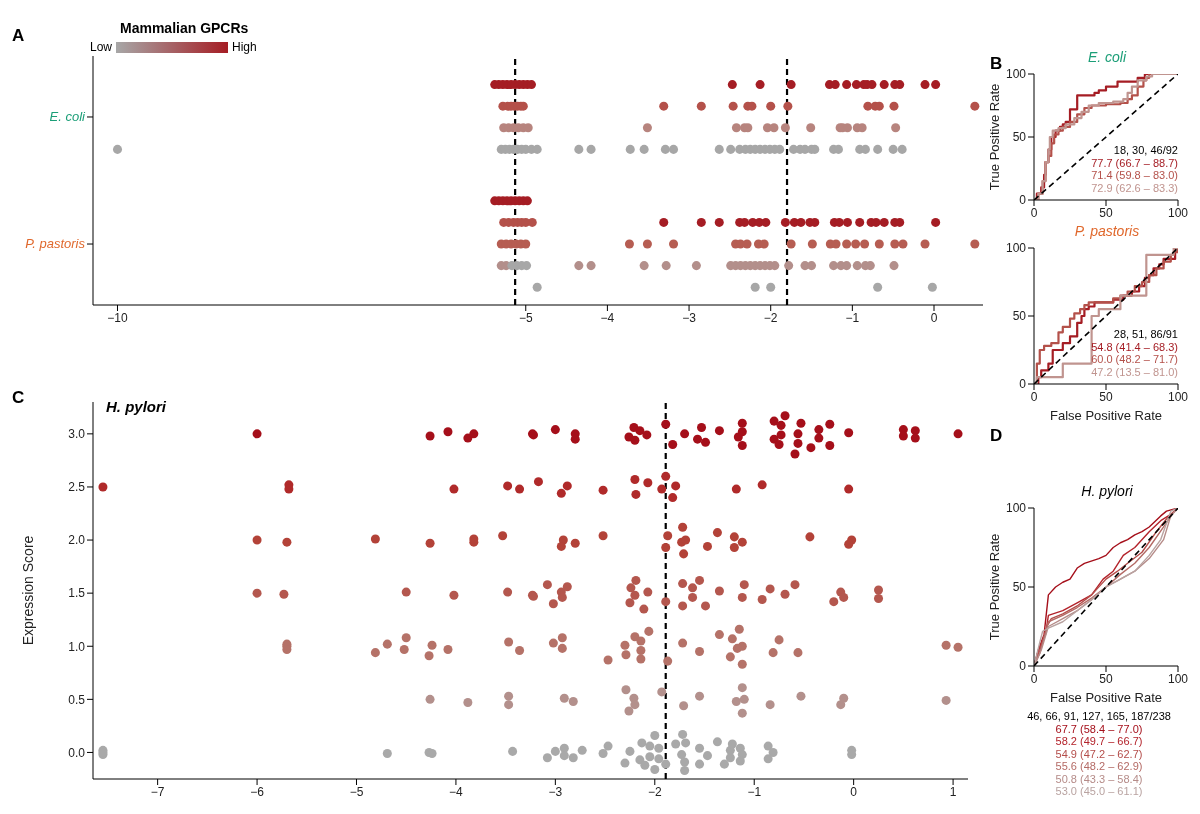 This screenshot has height=814, width=1200. What do you see at coordinates (1134, 359) in the screenshot?
I see `text: 60.0 (48.2 – 71.7)` at bounding box center [1134, 359].